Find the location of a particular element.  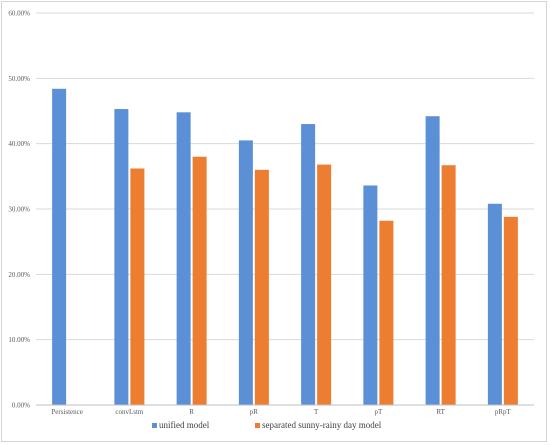

x-tick-label: pRpT is located at coordinates (503, 412).